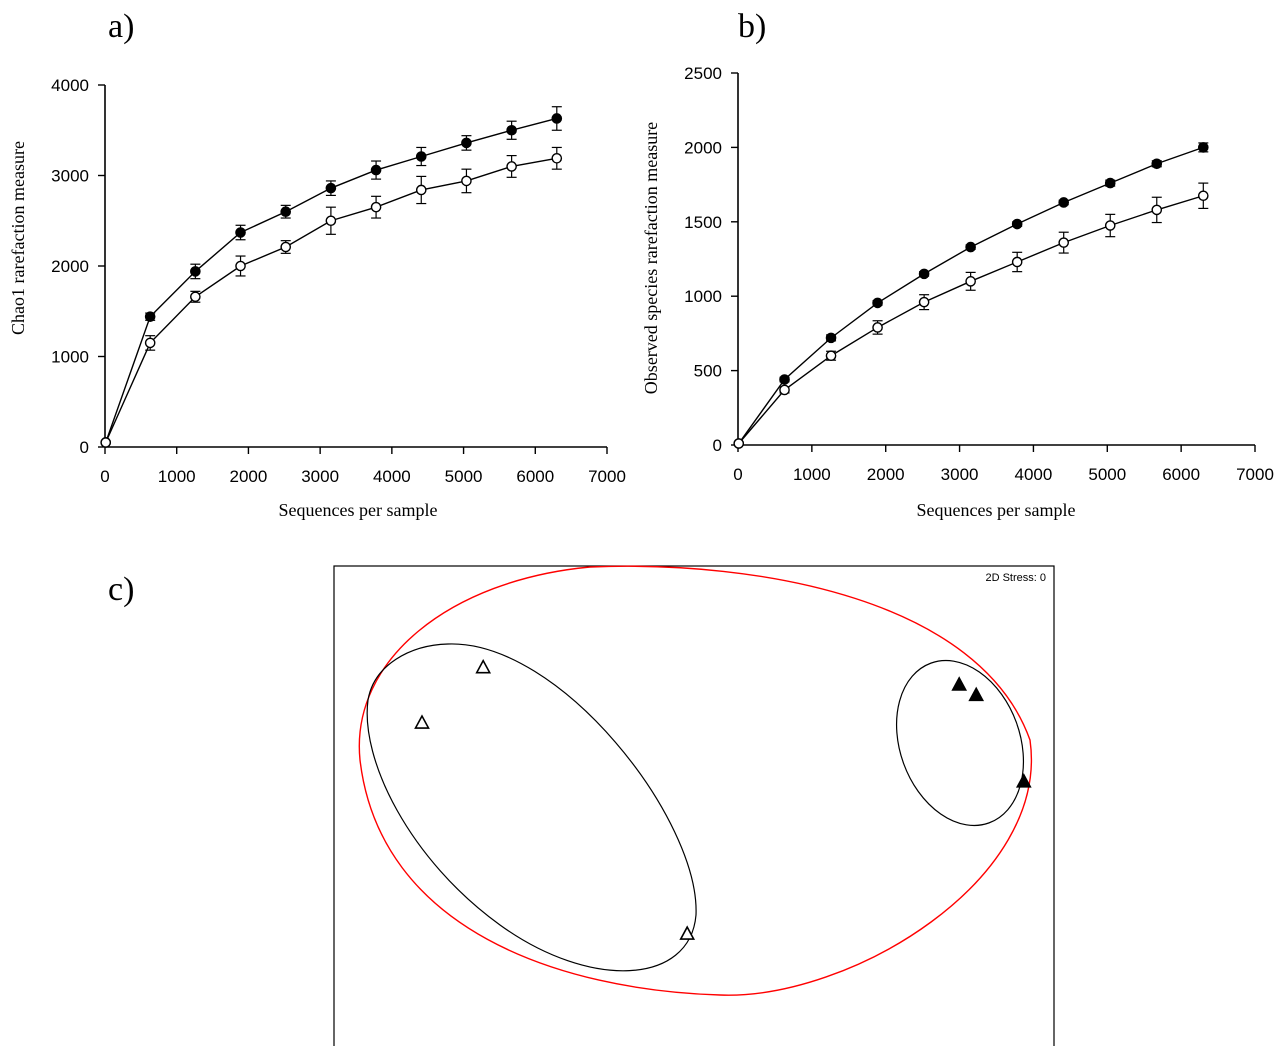 The image size is (1288, 1046). Describe the element at coordinates (703, 222) in the screenshot. I see `panel-b-y-tick-label: 1500` at that location.